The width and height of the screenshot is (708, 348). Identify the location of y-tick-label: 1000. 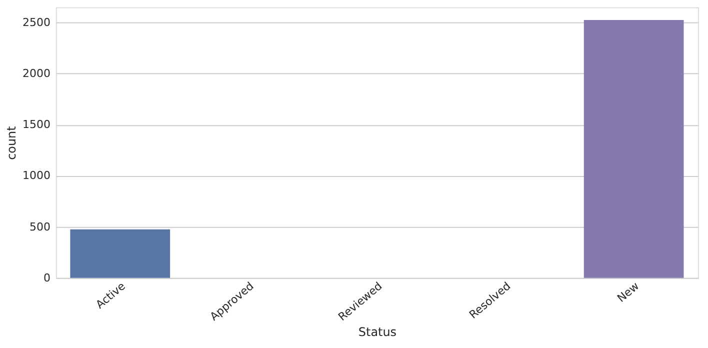
(36, 175).